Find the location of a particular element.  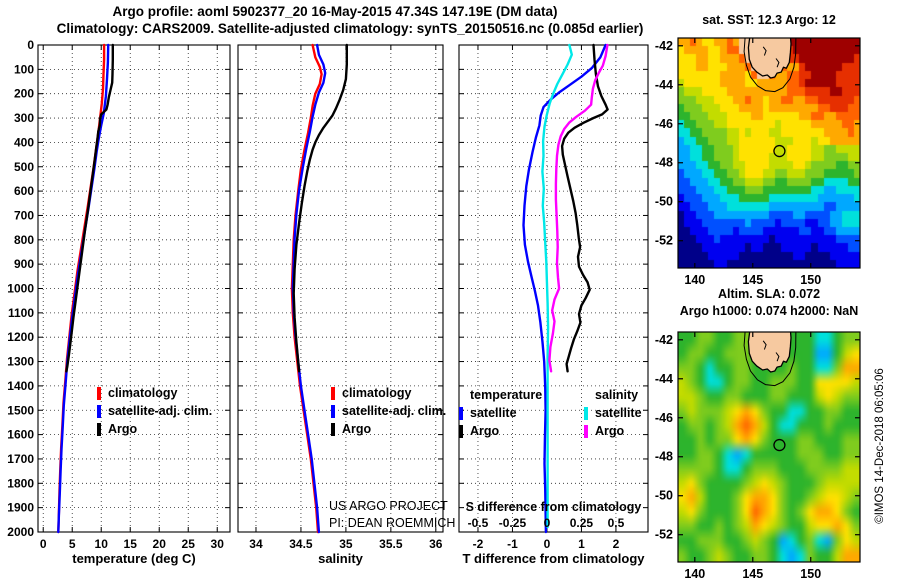

svg-text: 2 is located at coordinates (616, 544).